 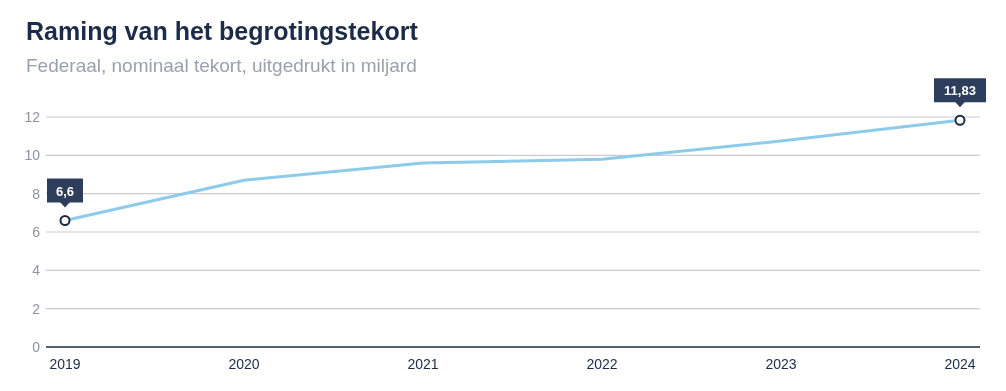 What do you see at coordinates (221, 65) in the screenshot?
I see `chart-subtitle: Federaal, nominaal tekort, uitgedrukt in miljard` at bounding box center [221, 65].